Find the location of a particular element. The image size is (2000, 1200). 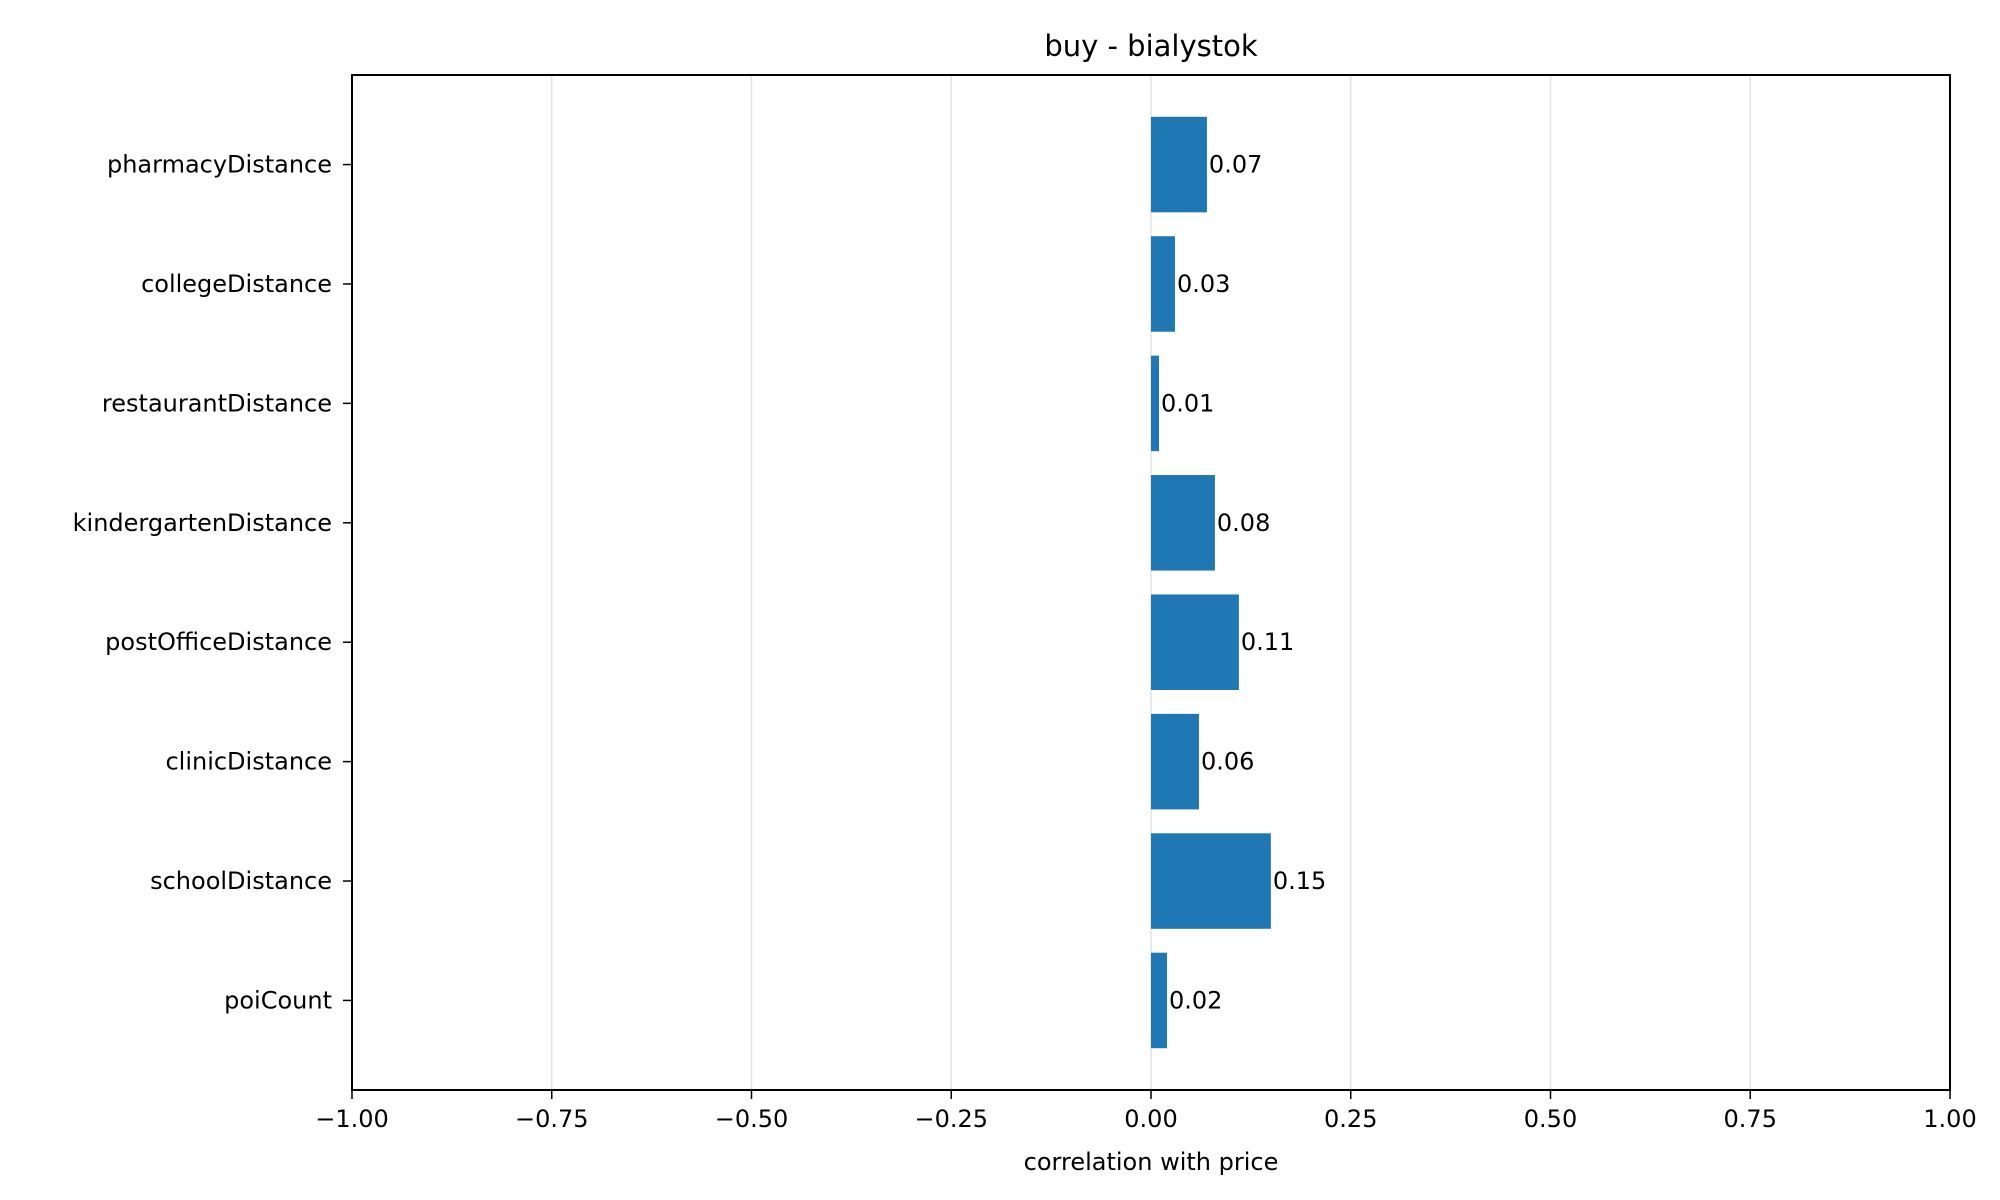

y-tick-label: schoolDistance is located at coordinates (241, 881).